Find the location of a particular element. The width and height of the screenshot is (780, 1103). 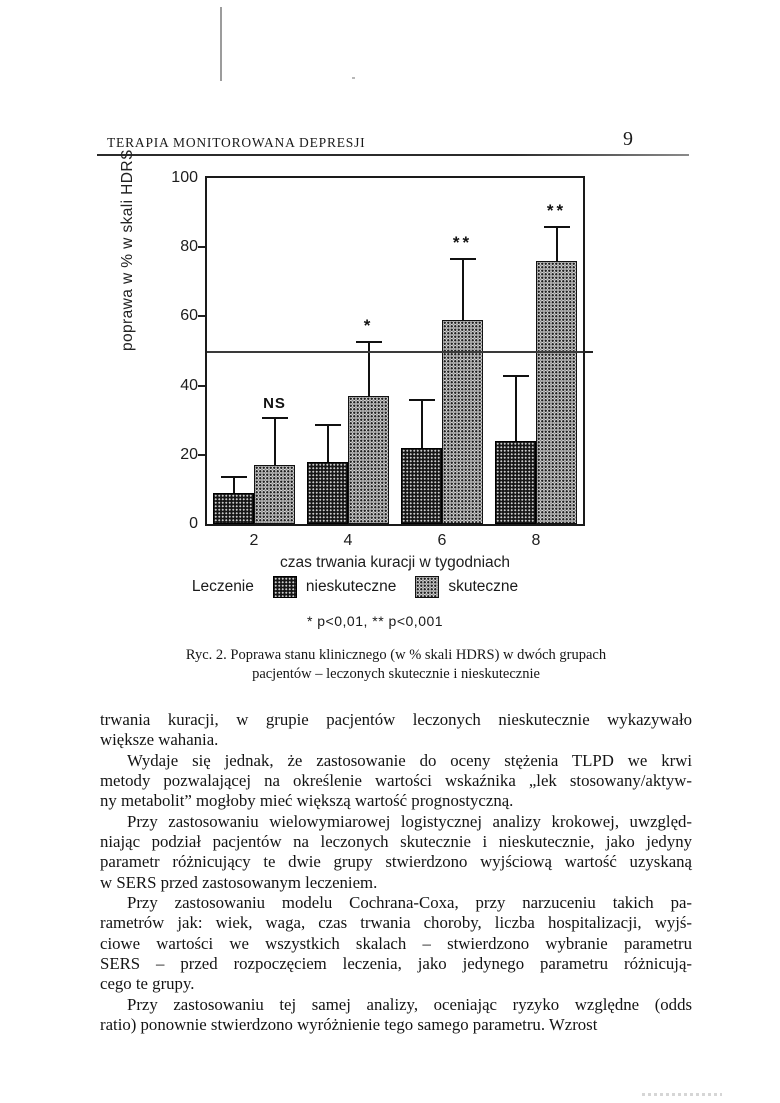

scan-artifact-smudge is located at coordinates (682, 1094).